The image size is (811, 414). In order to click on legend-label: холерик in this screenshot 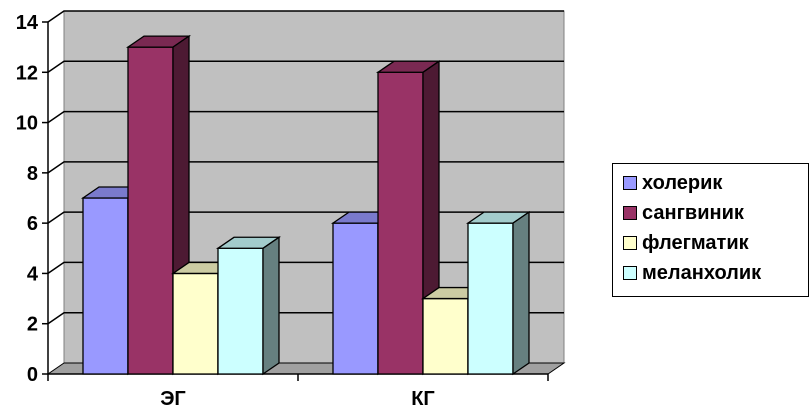, I will do `click(682, 182)`.